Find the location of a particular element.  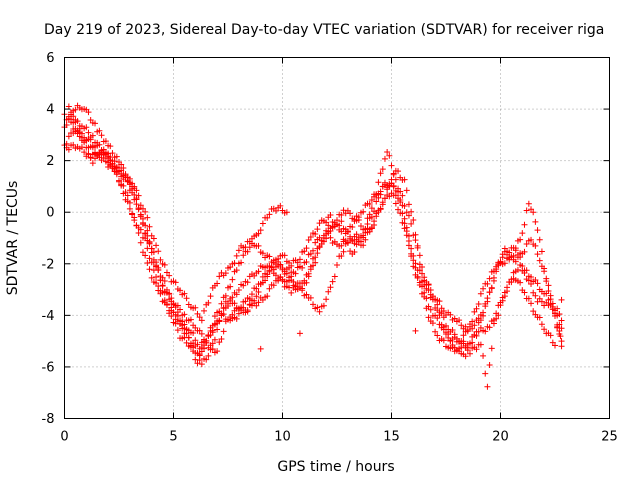

x-tick-label: 25 is located at coordinates (609, 437).